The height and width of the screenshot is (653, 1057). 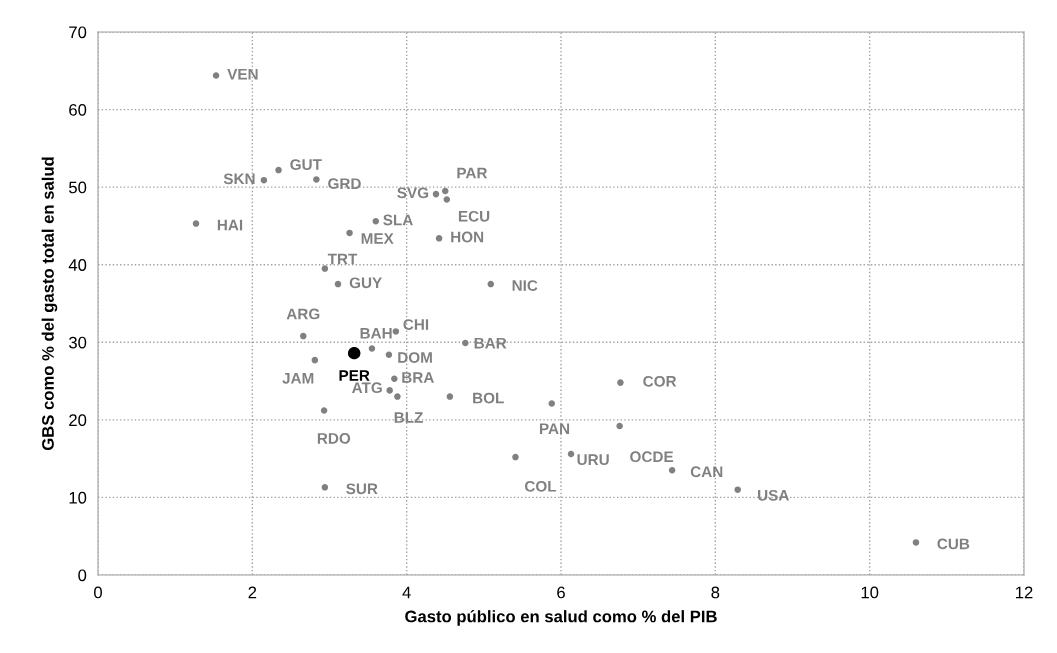 What do you see at coordinates (474, 216) in the screenshot?
I see `annotation: ECU` at bounding box center [474, 216].